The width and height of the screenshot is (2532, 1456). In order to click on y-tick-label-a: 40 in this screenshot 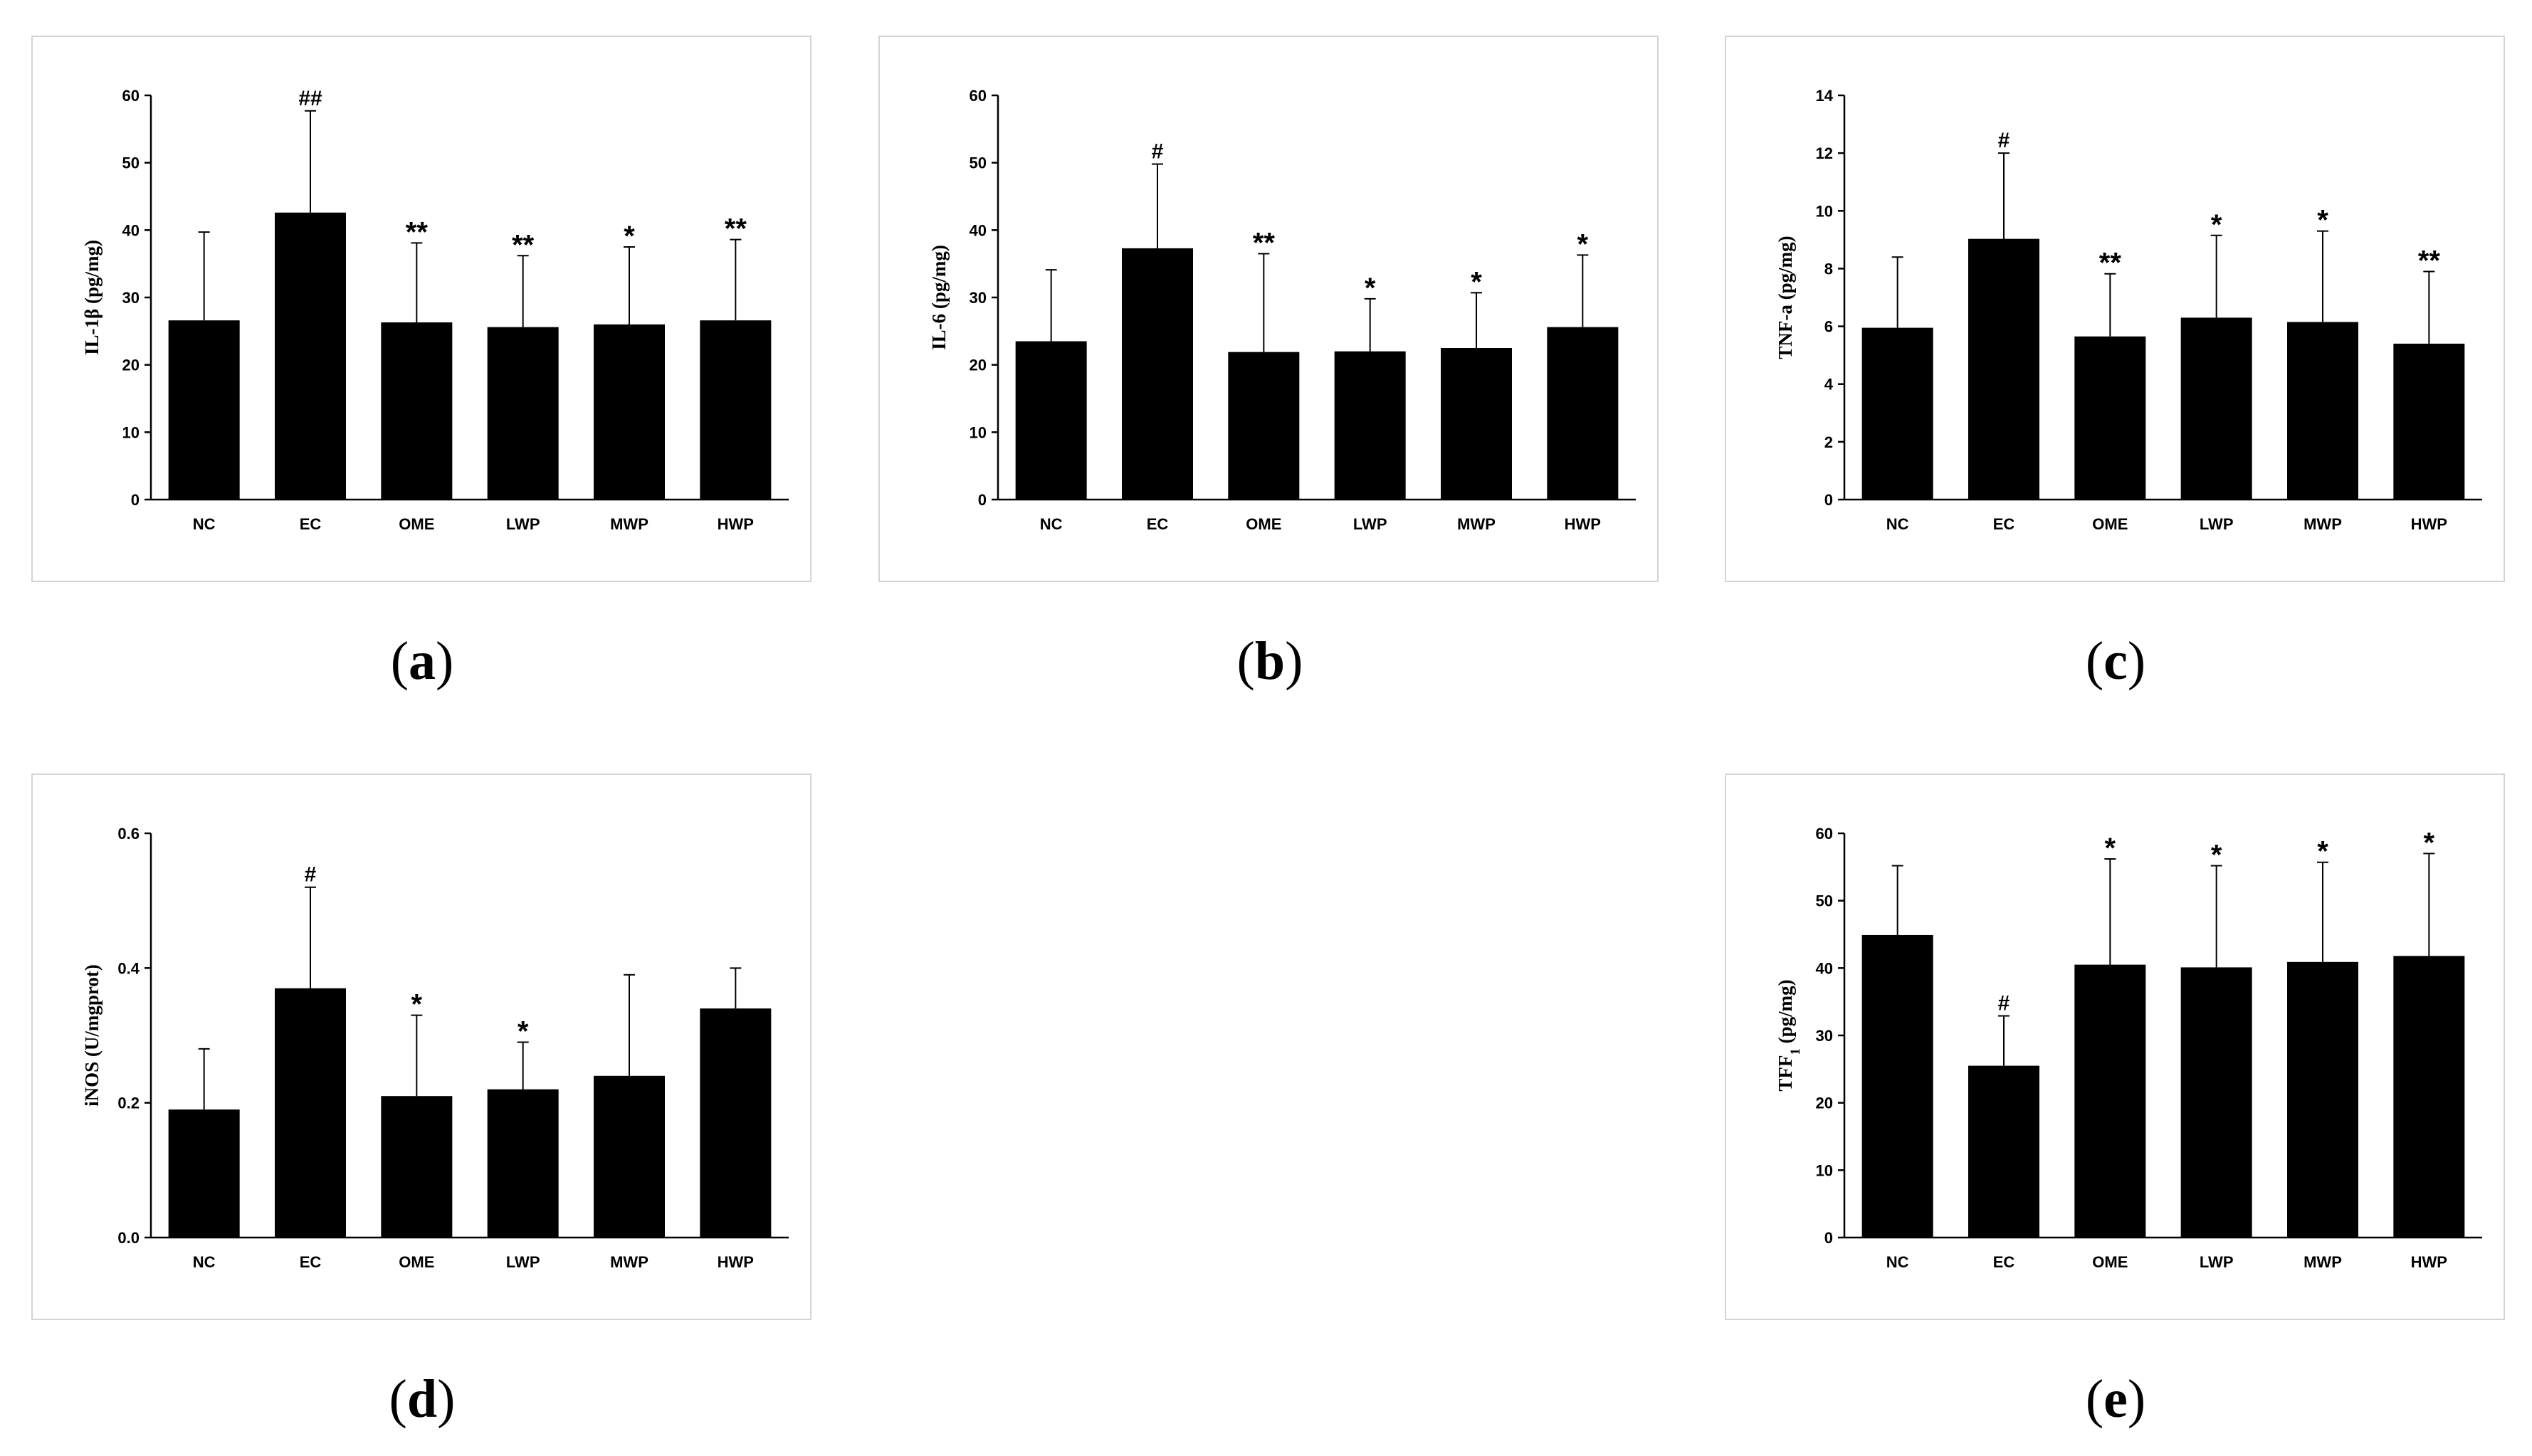, I will do `click(131, 230)`.